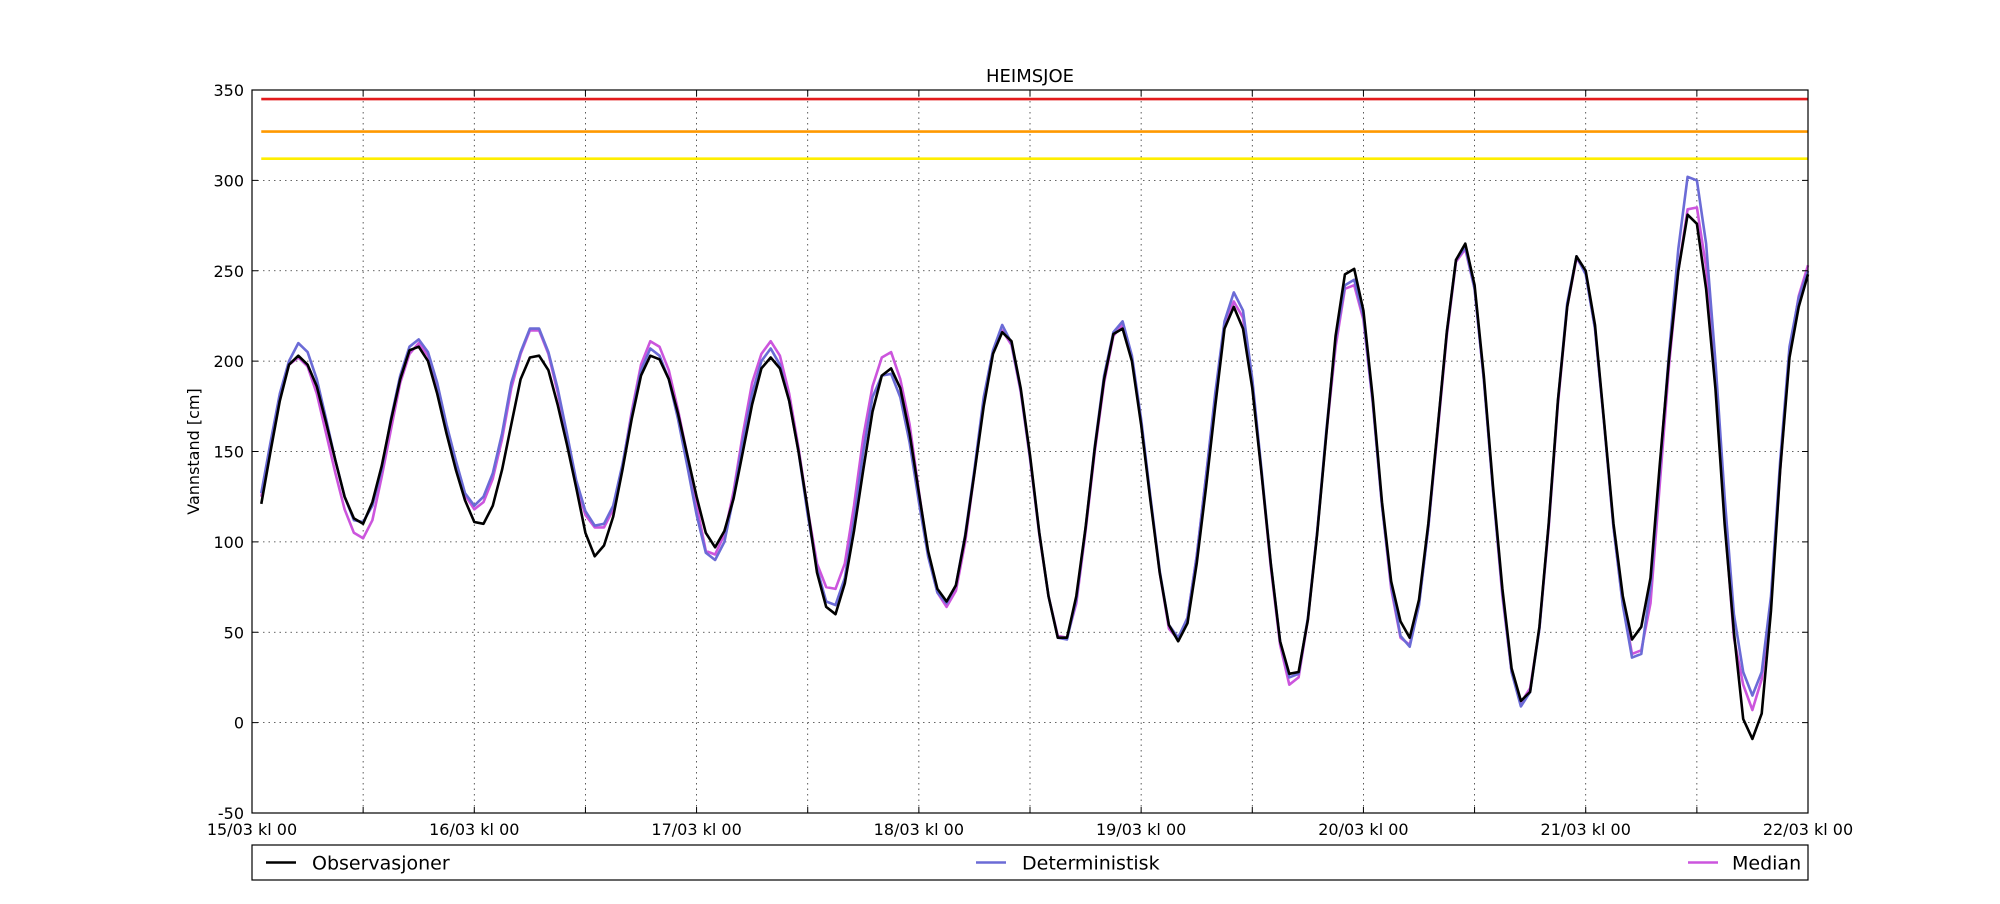 Image resolution: width=2000 pixels, height=904 pixels. What do you see at coordinates (1766, 864) in the screenshot?
I see `legend-label: Median` at bounding box center [1766, 864].